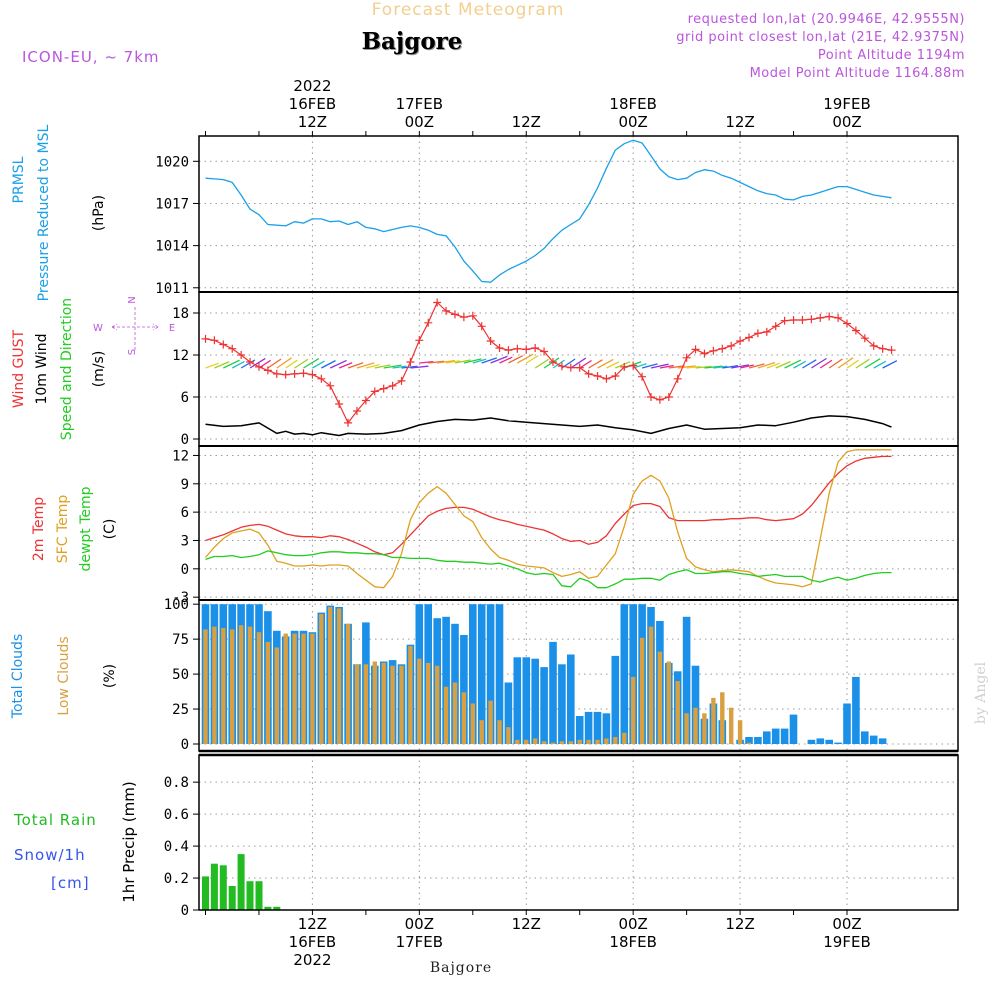  Describe the element at coordinates (50, 855) in the screenshot. I see `precip-label-snow: Snow/1h` at that location.